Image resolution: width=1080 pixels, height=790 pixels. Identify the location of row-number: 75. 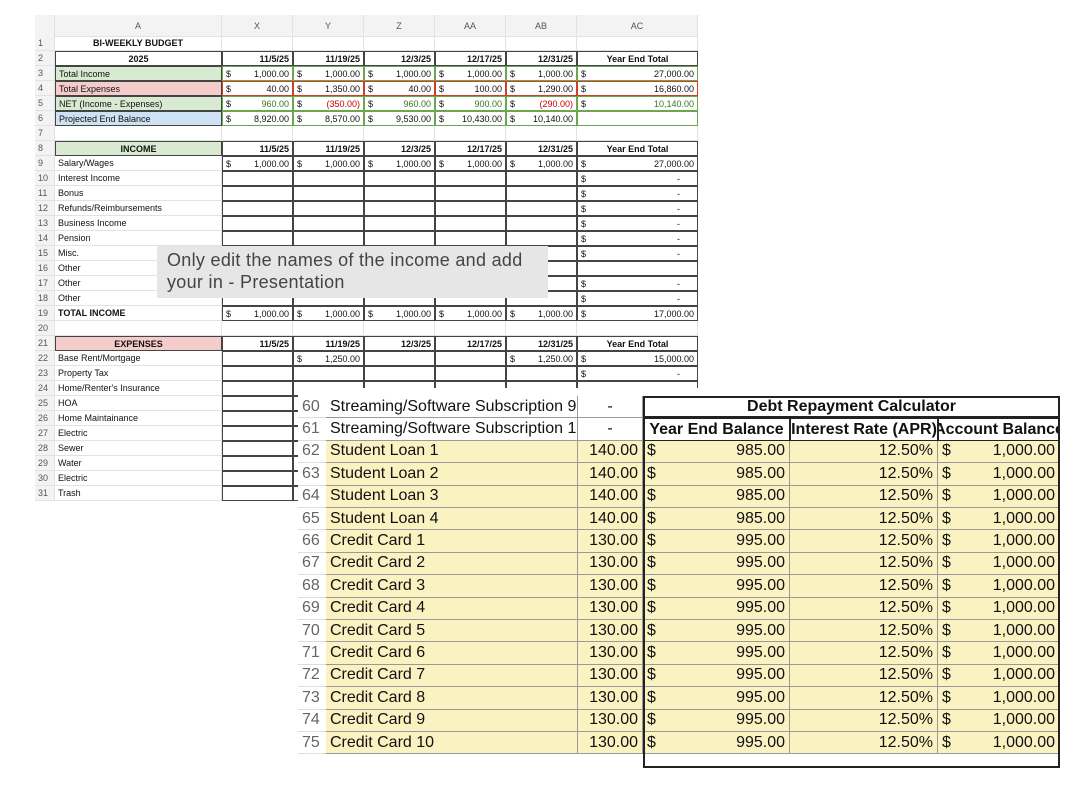
(312, 743).